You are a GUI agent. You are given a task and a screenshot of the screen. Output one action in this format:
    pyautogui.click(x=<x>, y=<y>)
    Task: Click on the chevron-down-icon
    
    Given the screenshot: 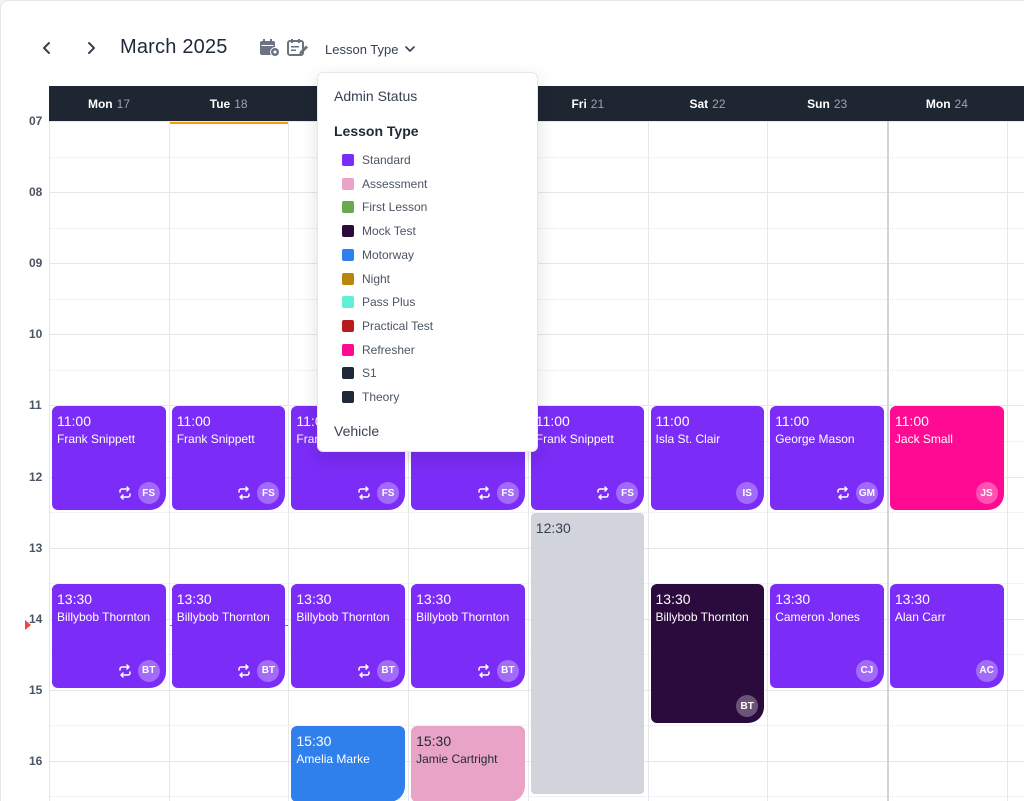 What is the action you would take?
    pyautogui.click(x=410, y=49)
    